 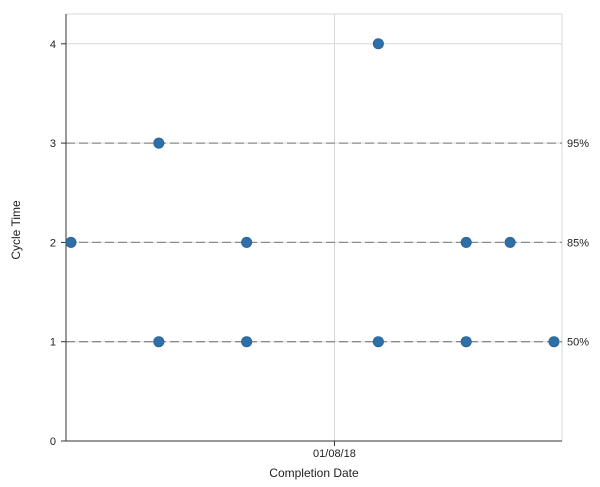 What do you see at coordinates (578, 144) in the screenshot?
I see `percentile-label: 95%` at bounding box center [578, 144].